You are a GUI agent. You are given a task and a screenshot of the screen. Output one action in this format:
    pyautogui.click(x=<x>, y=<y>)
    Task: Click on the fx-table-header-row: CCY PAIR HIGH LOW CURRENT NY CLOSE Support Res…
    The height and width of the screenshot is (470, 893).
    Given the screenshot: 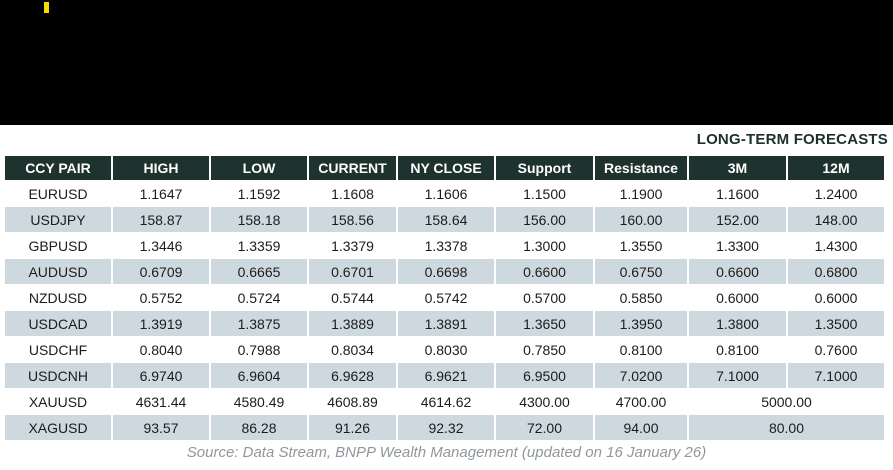 What is the action you would take?
    pyautogui.click(x=444, y=168)
    